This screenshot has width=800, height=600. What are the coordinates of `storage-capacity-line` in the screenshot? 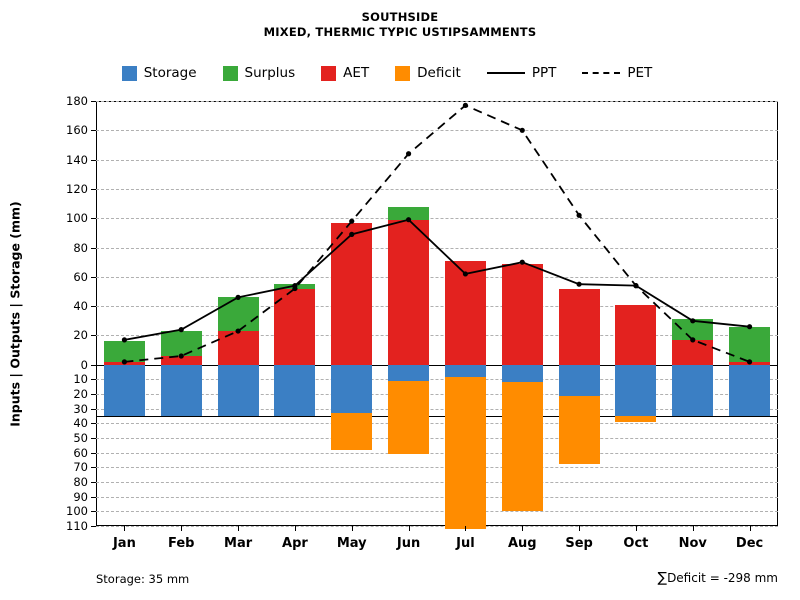 It's located at (437, 417).